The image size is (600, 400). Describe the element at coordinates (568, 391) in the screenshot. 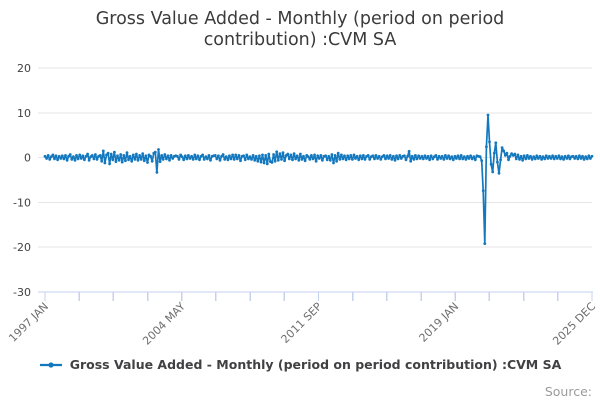

I see `source-label: Source:` at that location.